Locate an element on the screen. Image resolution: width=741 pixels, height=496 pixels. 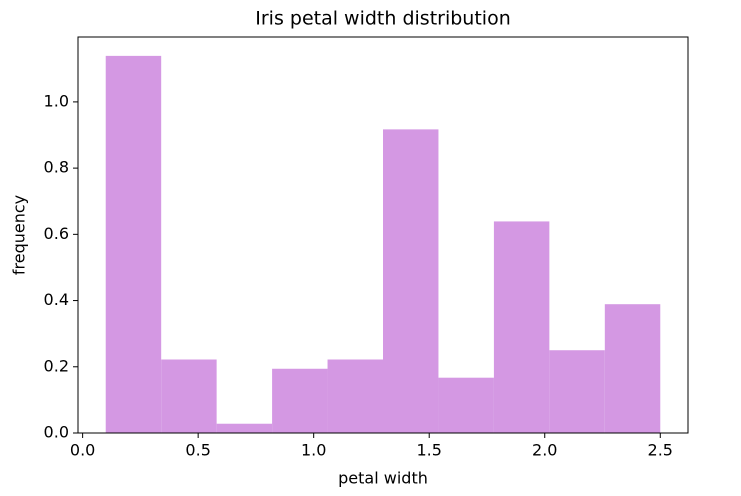
chart-title: Iris petal width distribution is located at coordinates (382, 19).